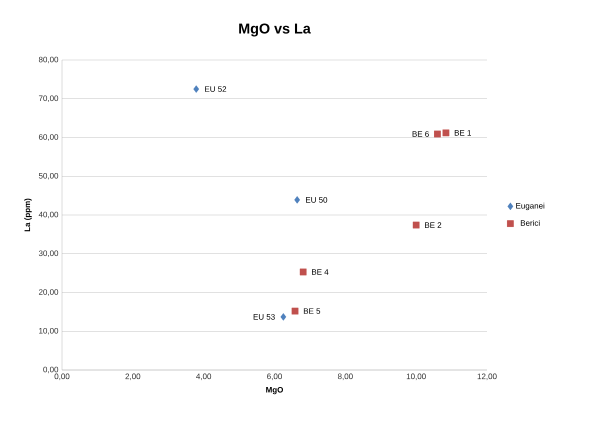 Image resolution: width=603 pixels, height=424 pixels. Describe the element at coordinates (275, 30) in the screenshot. I see `chart-title: MgO vs La` at that location.